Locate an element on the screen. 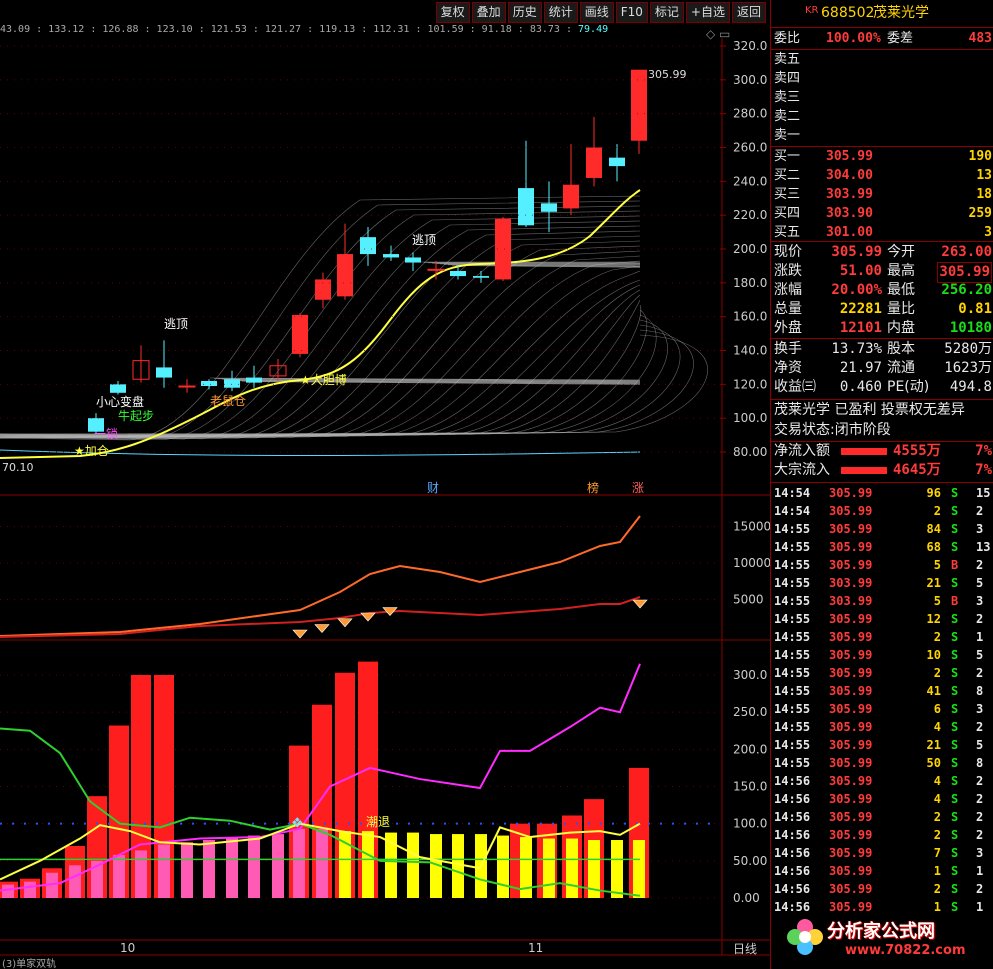 Image resolution: width=993 pixels, height=969 pixels. limit-up-tag: 涨 is located at coordinates (638, 487).